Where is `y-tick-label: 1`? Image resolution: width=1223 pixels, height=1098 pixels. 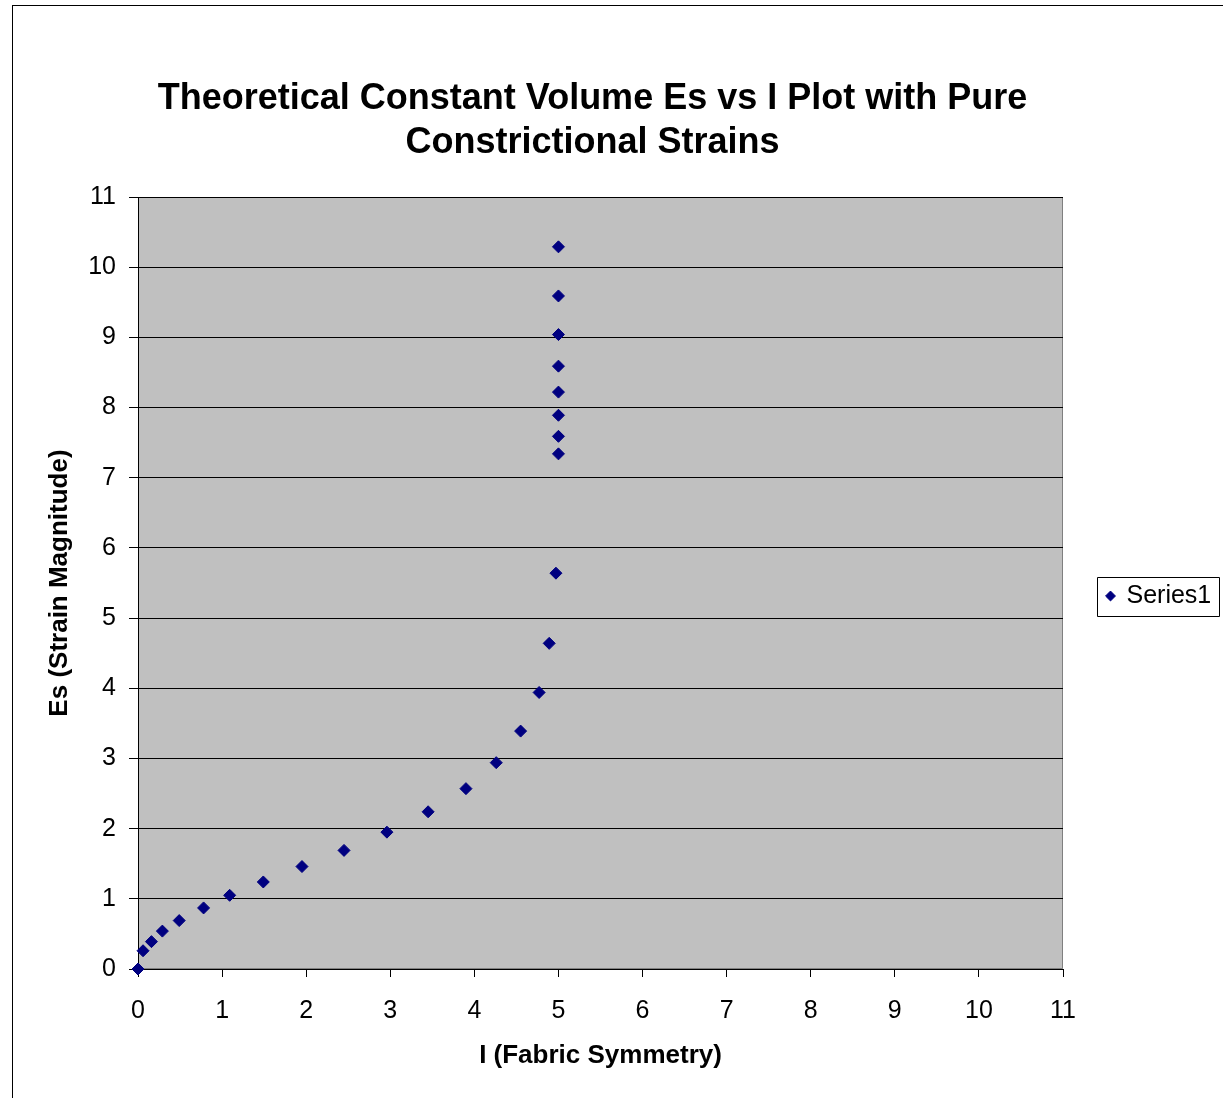 y-tick-label: 1 is located at coordinates (109, 896).